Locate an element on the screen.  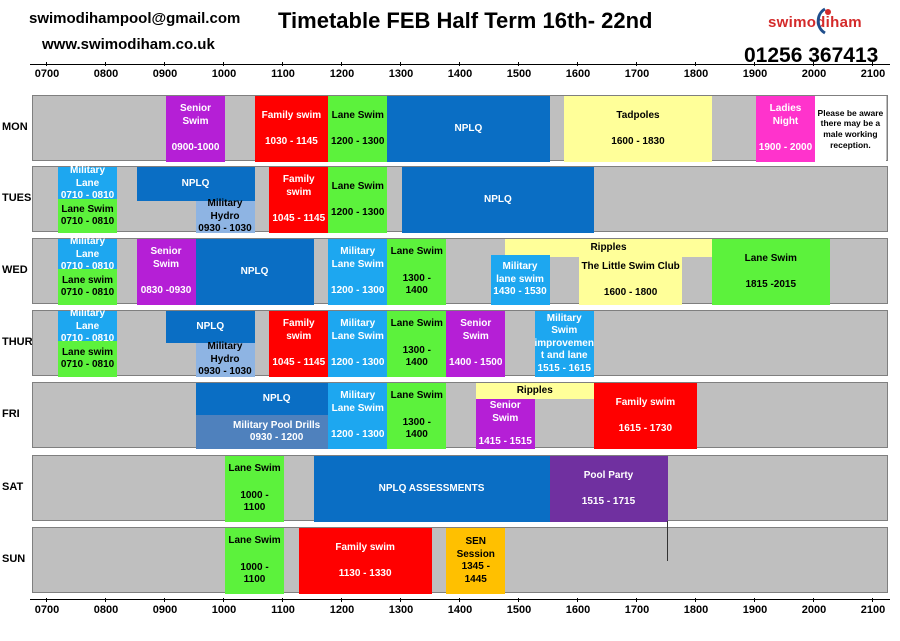
time-tick: 1200 is located at coordinates (342, 607).